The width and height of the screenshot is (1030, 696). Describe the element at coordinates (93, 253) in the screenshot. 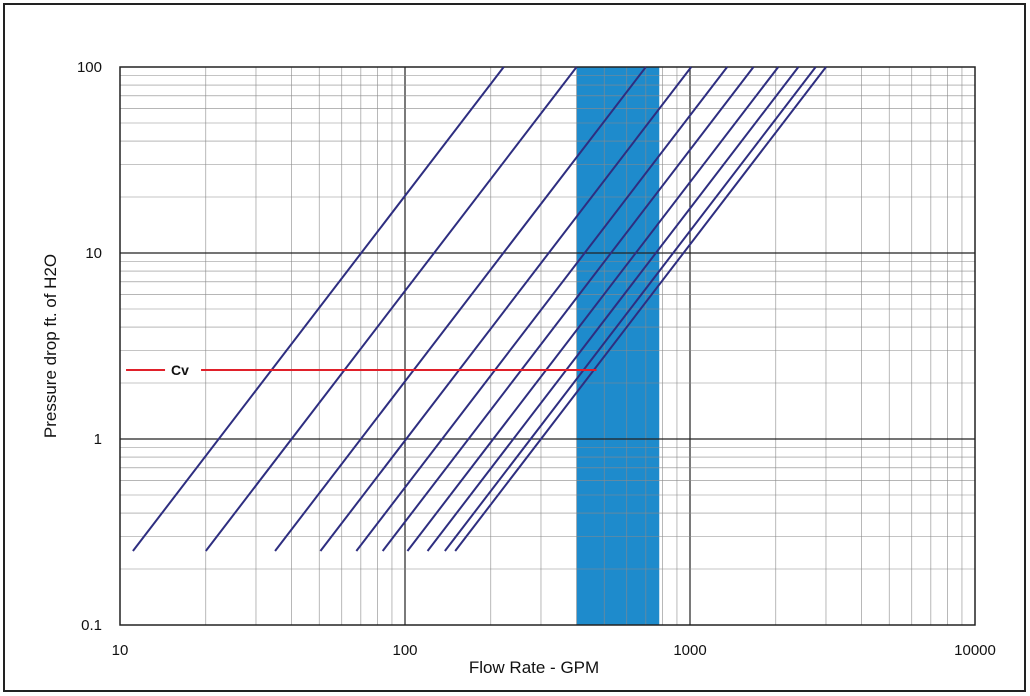

I see `y-tick-label: 10` at that location.